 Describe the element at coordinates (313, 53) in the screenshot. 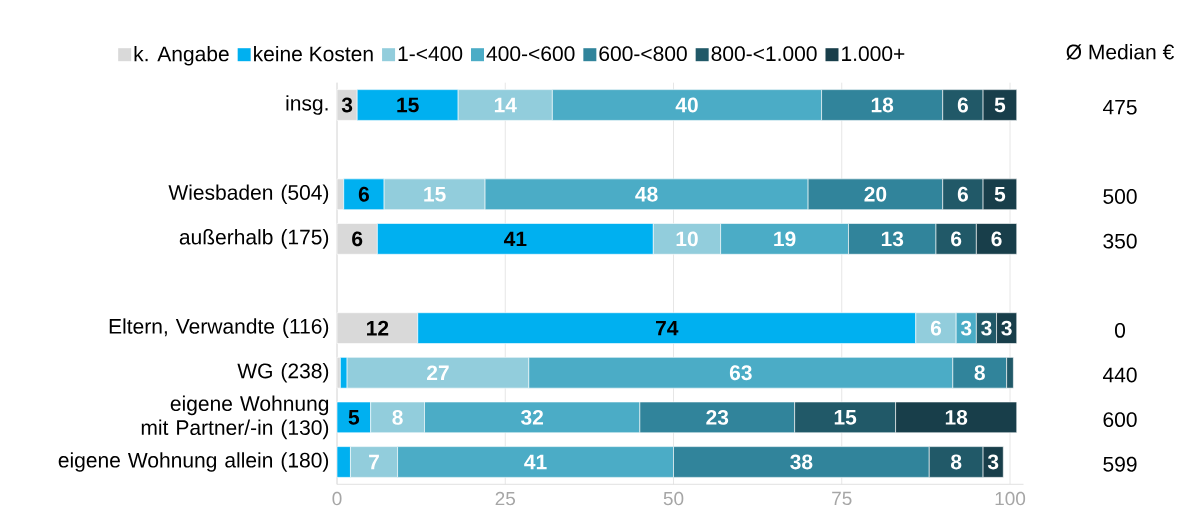

I see `legend-label: keine Kosten` at that location.